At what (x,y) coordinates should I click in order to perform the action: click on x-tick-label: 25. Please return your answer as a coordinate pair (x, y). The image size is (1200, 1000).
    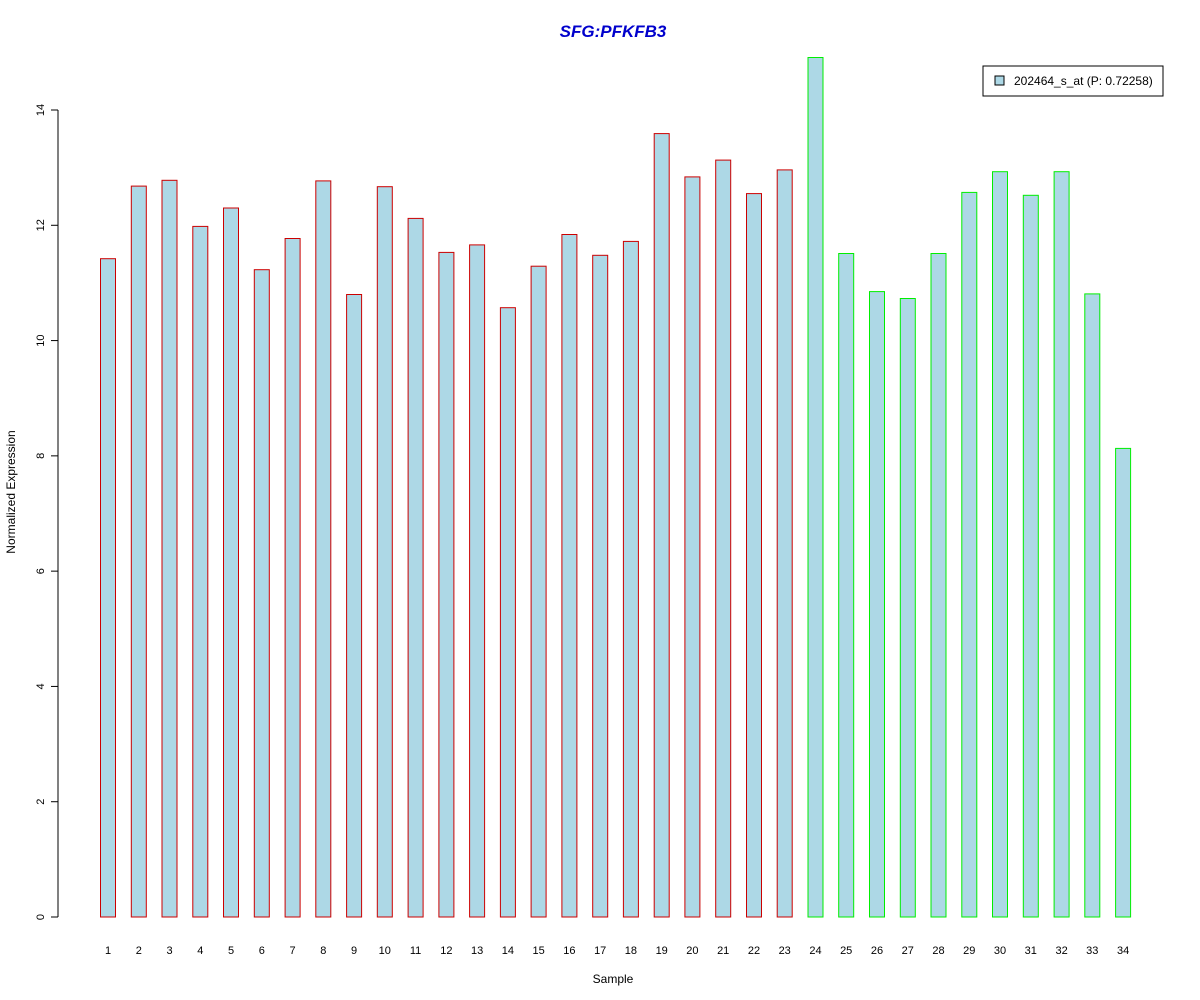
    Looking at the image, I should click on (846, 951).